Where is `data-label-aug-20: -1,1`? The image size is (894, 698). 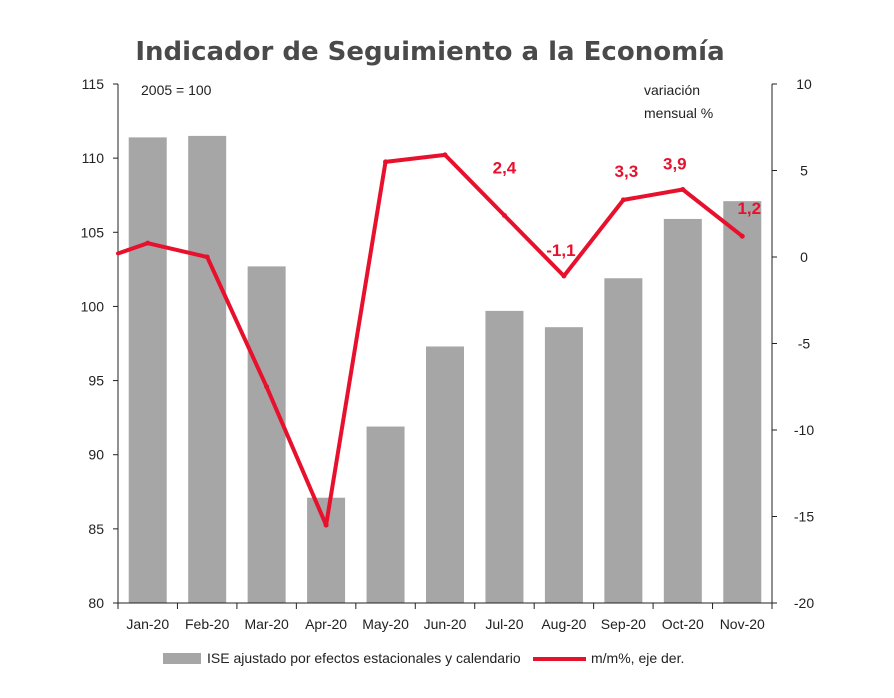
data-label-aug-20: -1,1 is located at coordinates (560, 250).